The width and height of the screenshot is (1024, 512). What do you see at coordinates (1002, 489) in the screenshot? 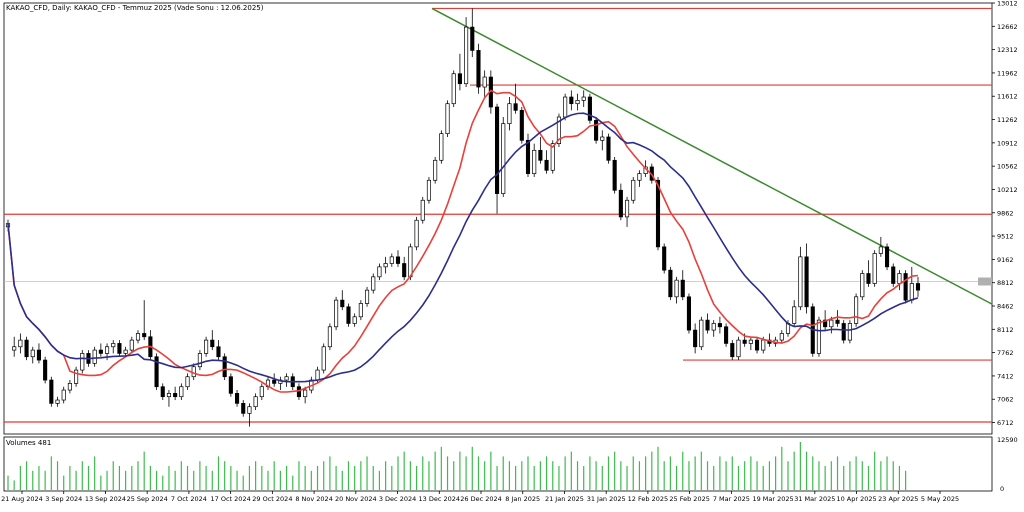
I see `volume-scale-min: 0` at bounding box center [1002, 489].